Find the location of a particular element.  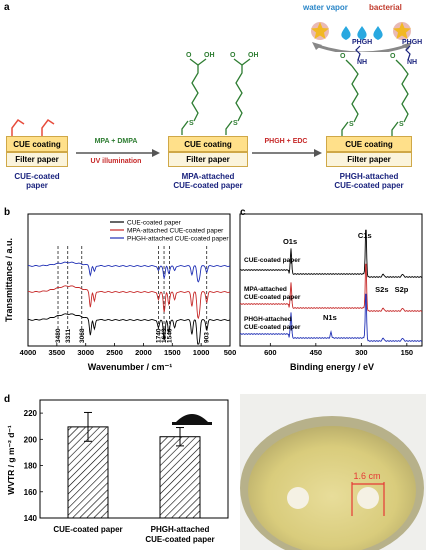

xps-series-label: PHGH-attached is located at coordinates (268, 319).